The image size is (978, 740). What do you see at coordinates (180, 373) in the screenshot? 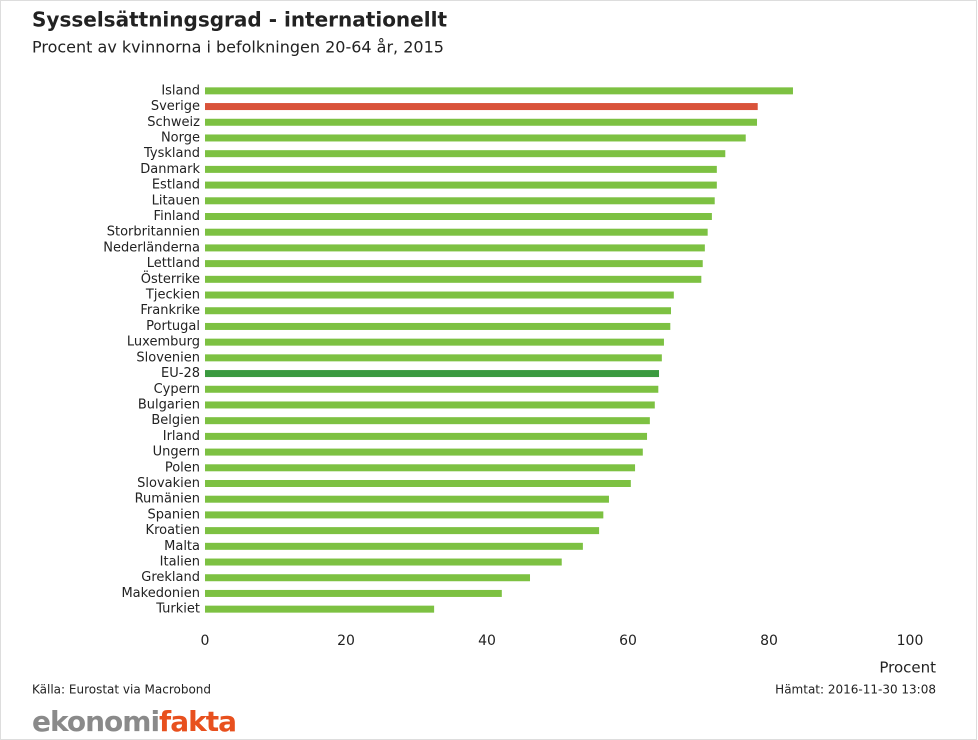
I see `y-tick-label: EU-28` at bounding box center [180, 373].